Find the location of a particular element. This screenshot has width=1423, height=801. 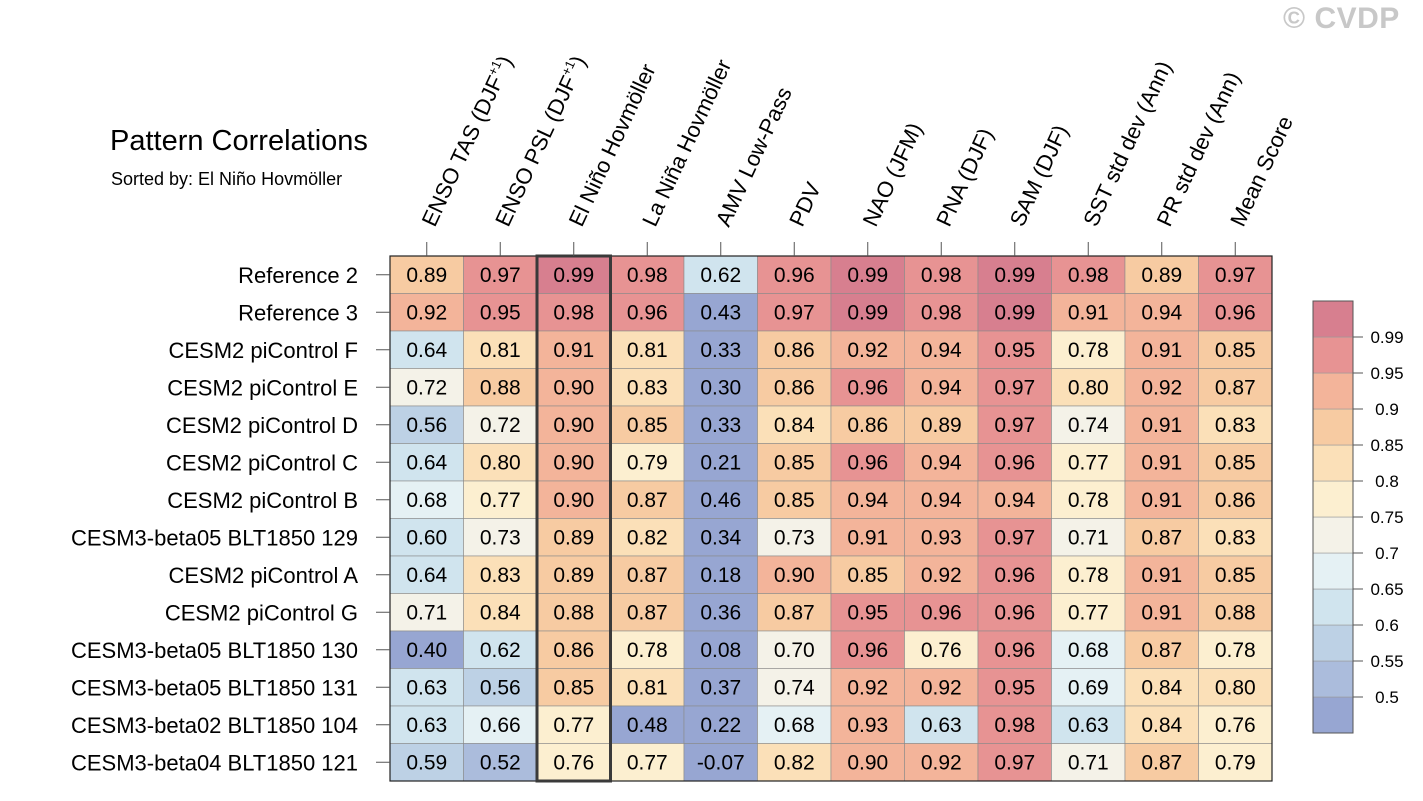

cell-value: 0.86 is located at coordinates (573, 650).